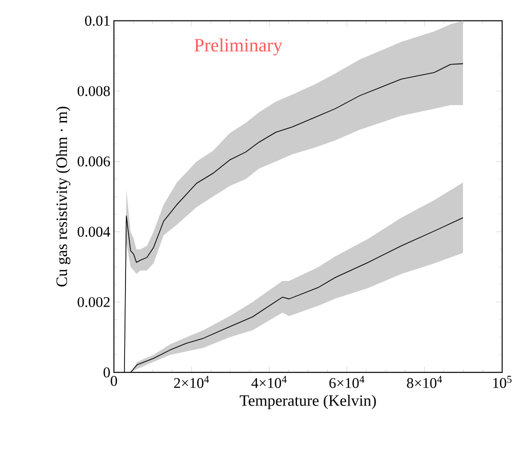 This screenshot has height=449, width=523. I want to click on x-tick-label: 2×10$^{4}$, so click(192, 382).